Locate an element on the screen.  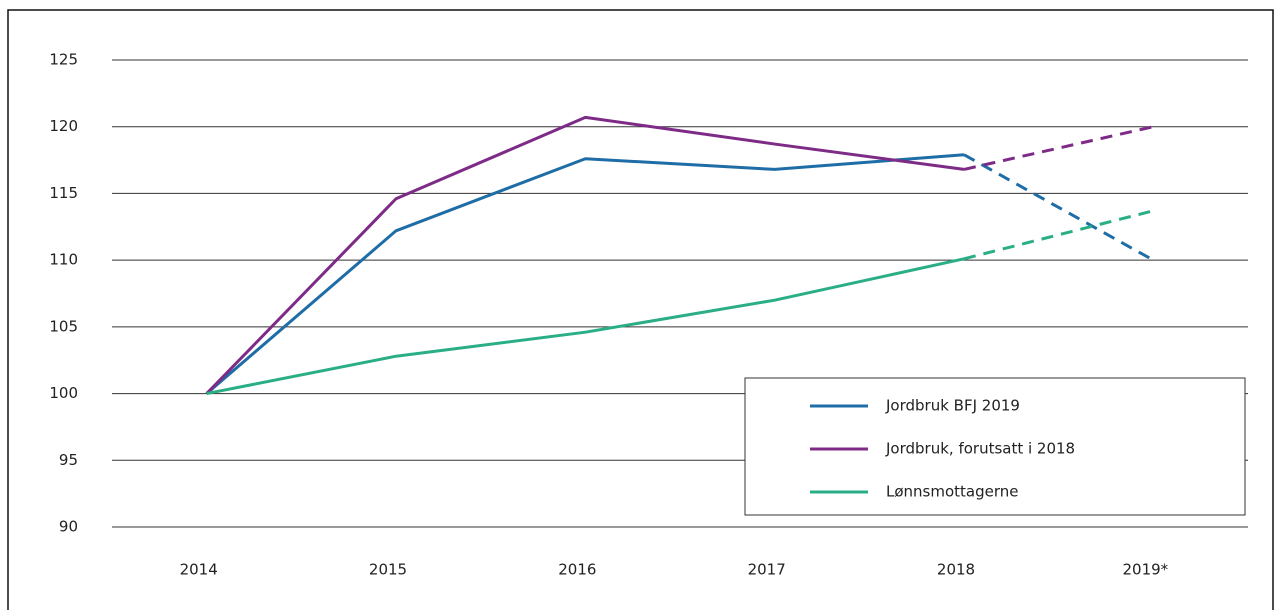
y-tick-label: 120 is located at coordinates (63, 126).